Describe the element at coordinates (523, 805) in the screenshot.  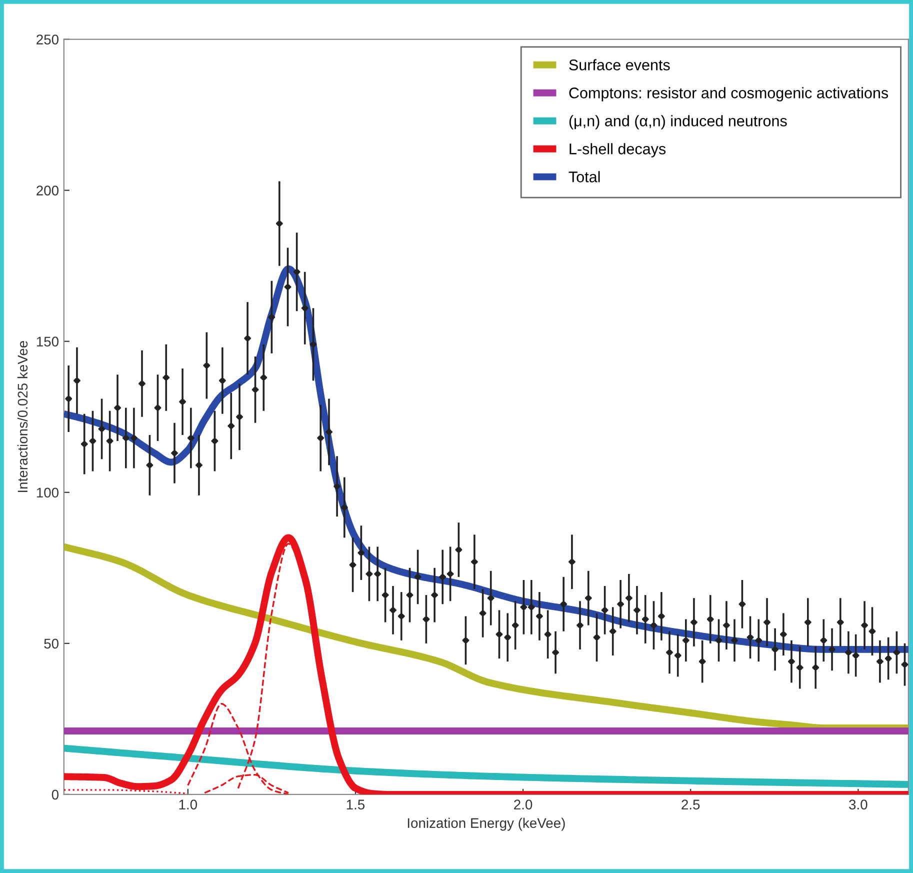
I see `x-tick-label: 2.0` at that location.